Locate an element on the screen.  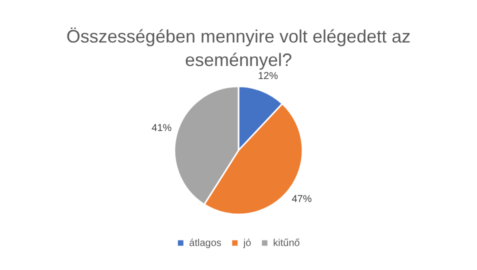
legend-label: jó is located at coordinates (247, 243).